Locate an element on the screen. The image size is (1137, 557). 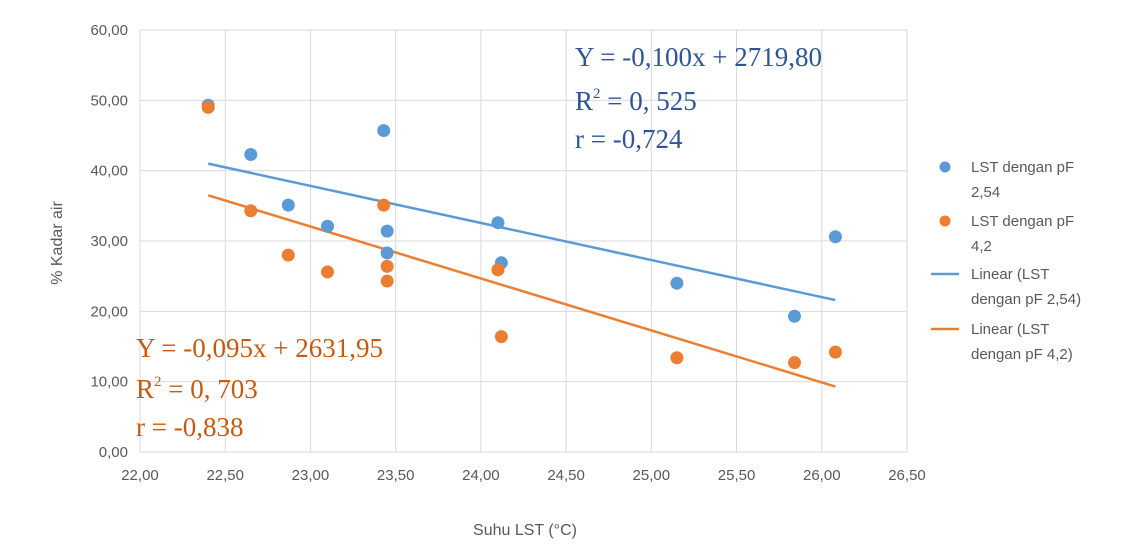
annotation-pf42-r2-prefix: R is located at coordinates (145, 389).